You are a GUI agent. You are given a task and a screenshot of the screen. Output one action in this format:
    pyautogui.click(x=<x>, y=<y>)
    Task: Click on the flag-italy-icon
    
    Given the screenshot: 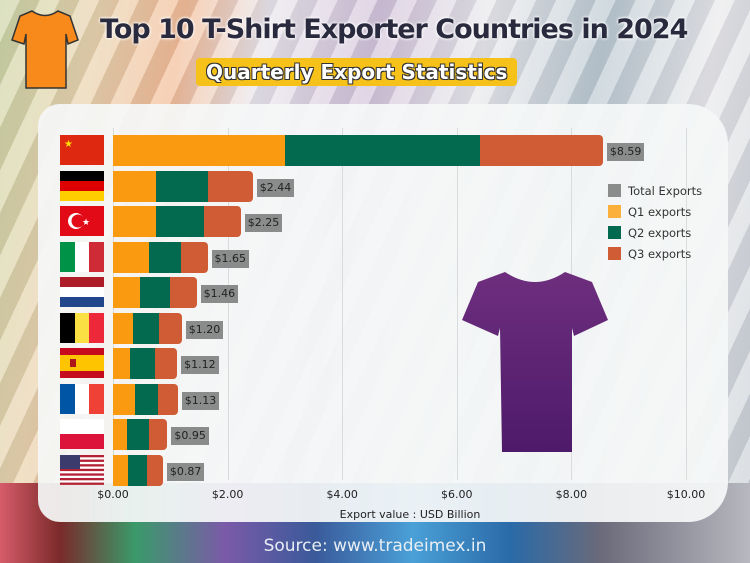 What is the action you would take?
    pyautogui.click(x=82, y=256)
    